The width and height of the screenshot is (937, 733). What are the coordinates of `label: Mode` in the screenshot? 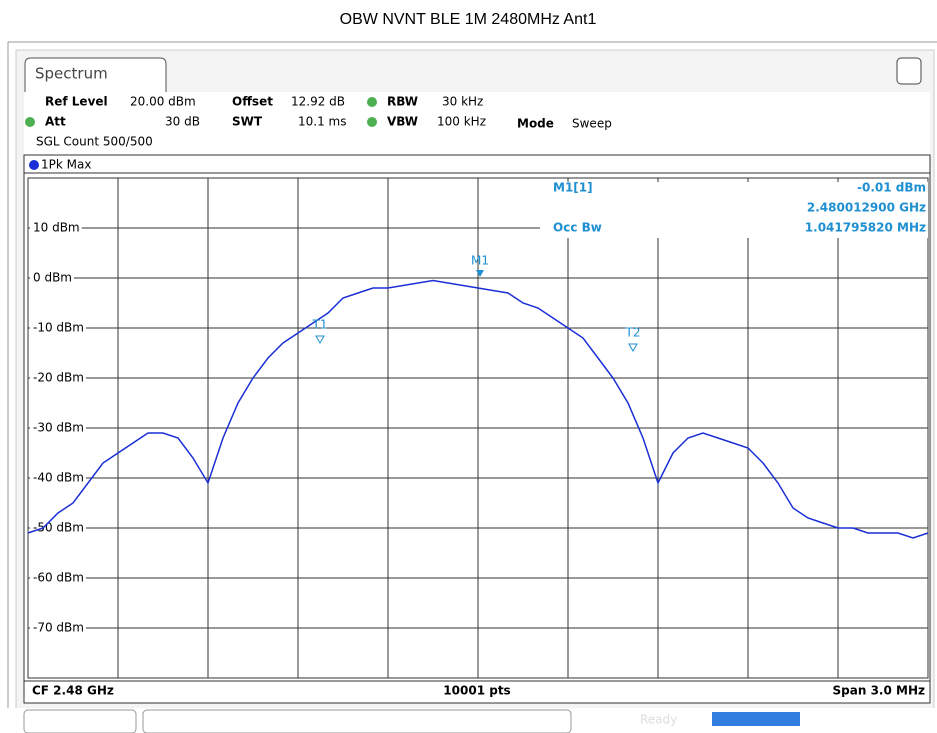 It's located at (535, 124).